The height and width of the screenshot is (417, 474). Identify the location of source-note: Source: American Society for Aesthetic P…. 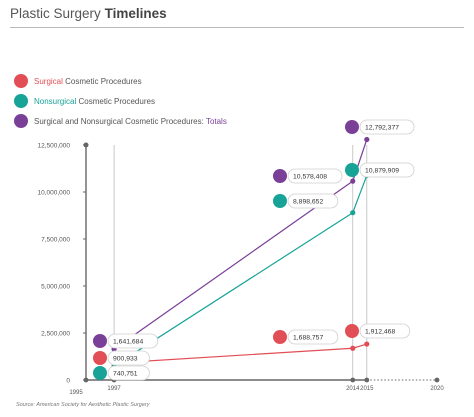
(83, 405).